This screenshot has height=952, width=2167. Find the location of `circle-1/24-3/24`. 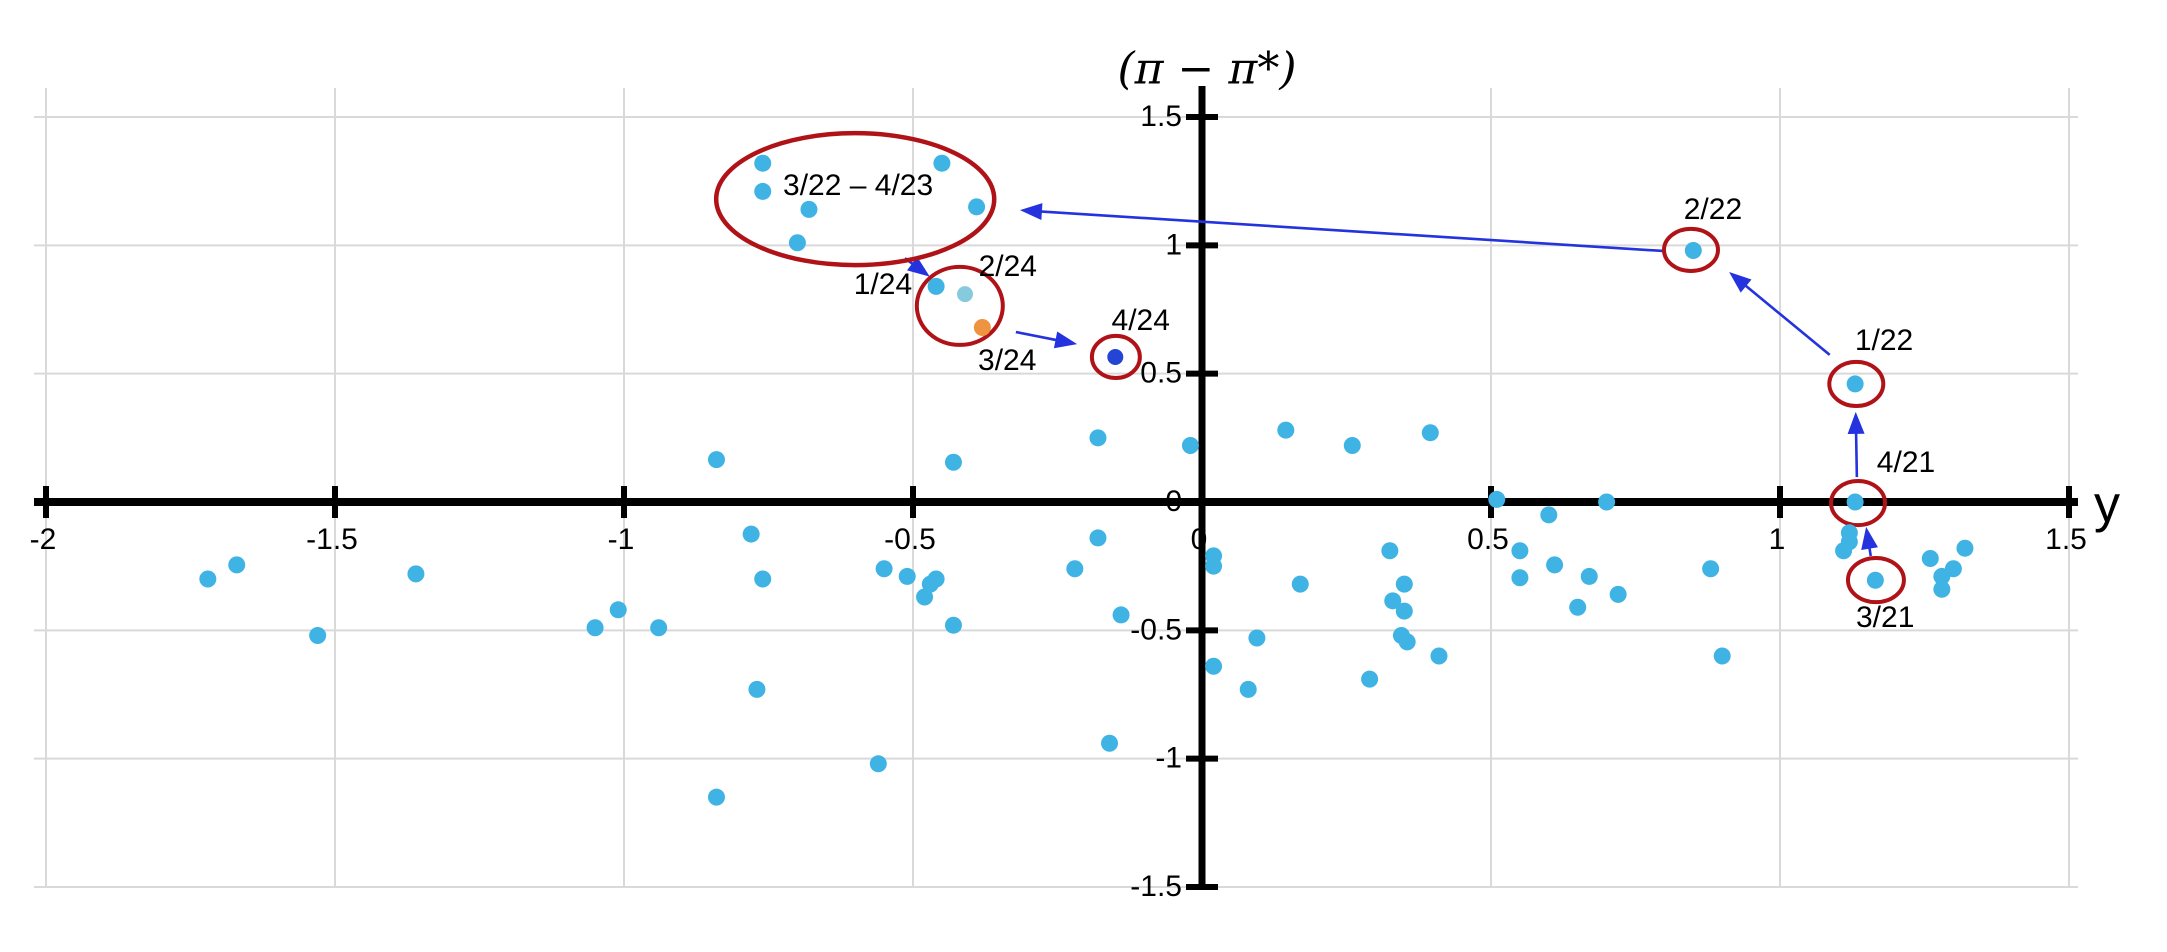

circle-1/24-3/24 is located at coordinates (959, 305).